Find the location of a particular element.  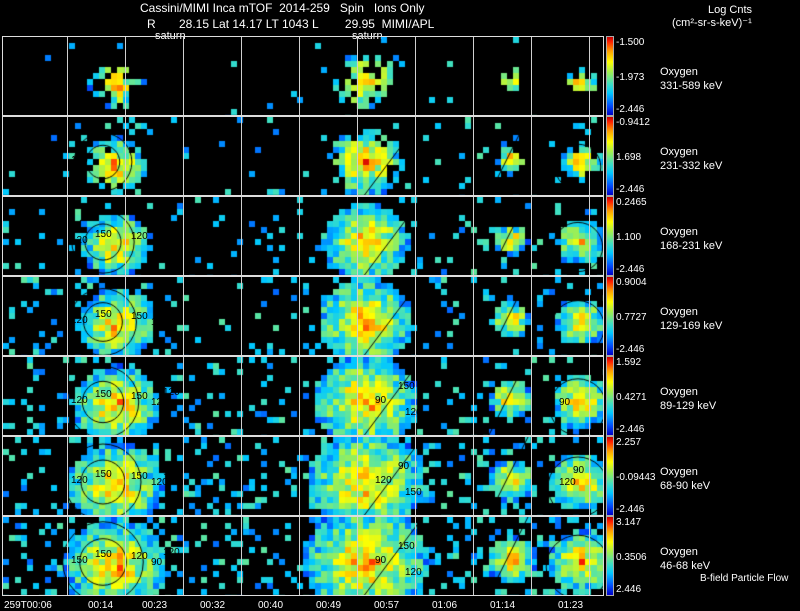

energy-label: 68-90 keV is located at coordinates (685, 486).